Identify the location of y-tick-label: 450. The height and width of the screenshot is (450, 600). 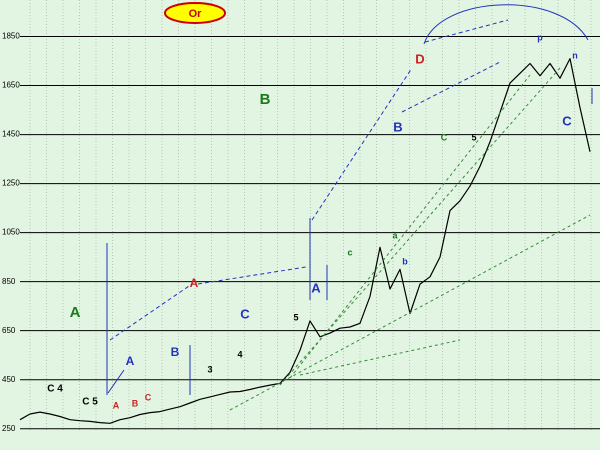
(9, 379).